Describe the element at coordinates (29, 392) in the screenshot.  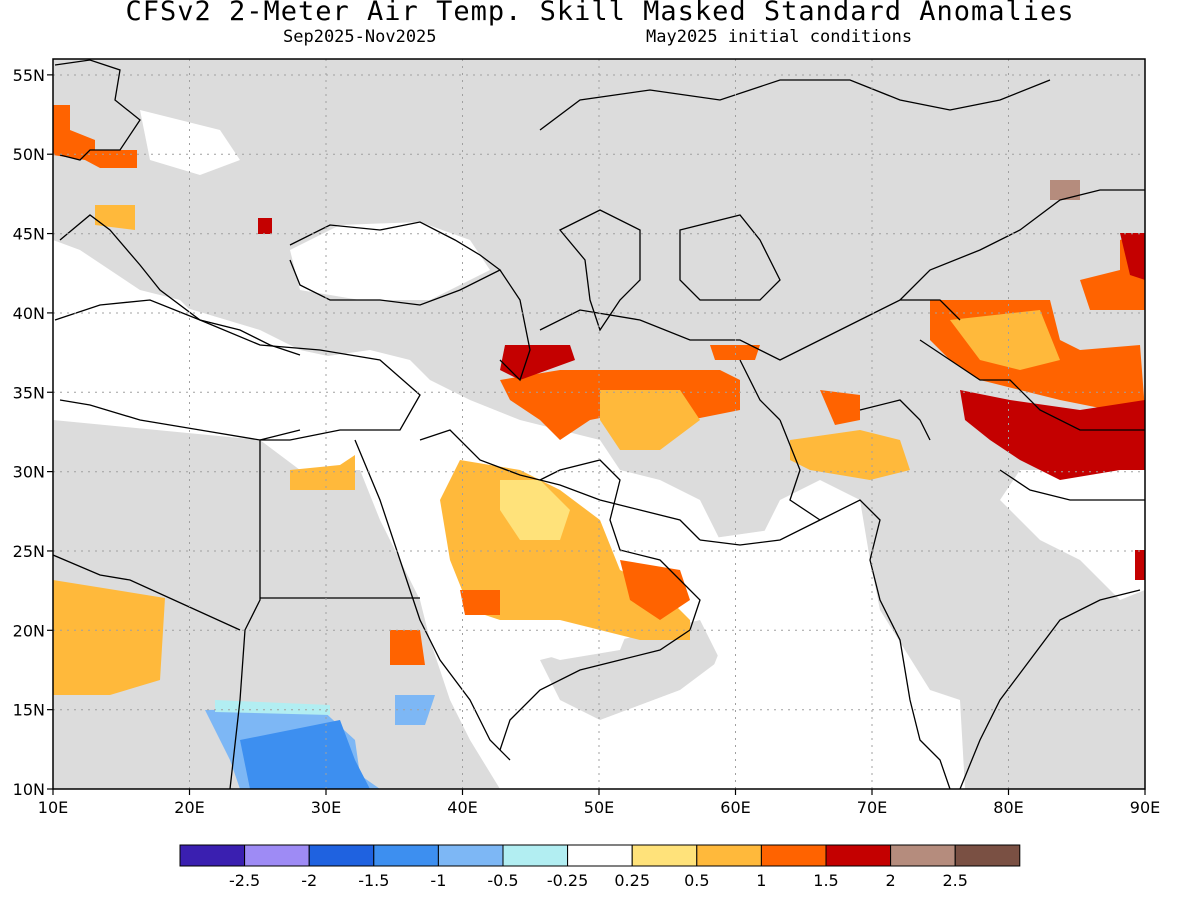
I see `y-tick-label: 35N` at that location.